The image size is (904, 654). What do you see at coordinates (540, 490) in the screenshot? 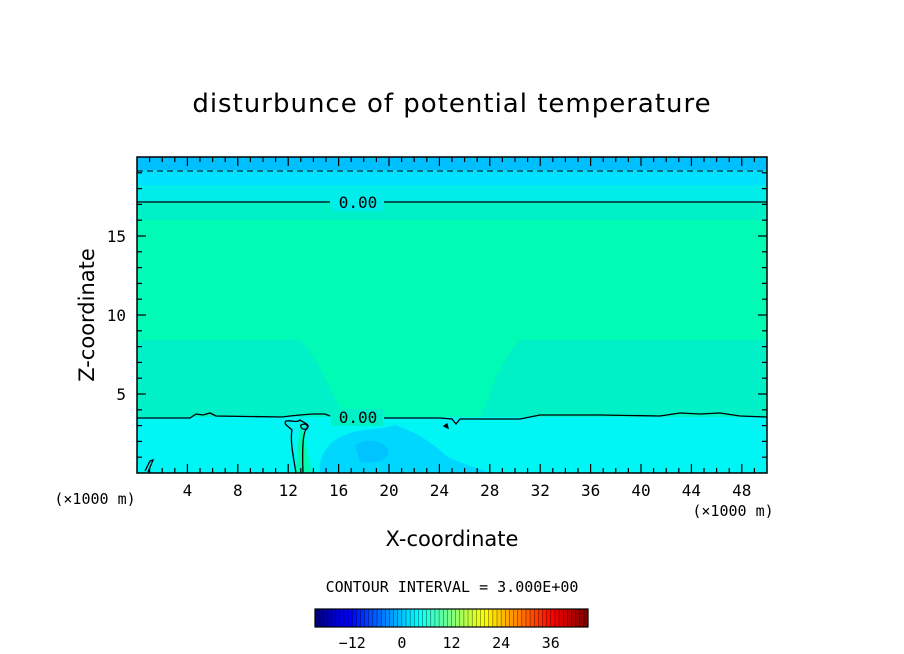
I see `x-tick-label: 32` at bounding box center [540, 490].